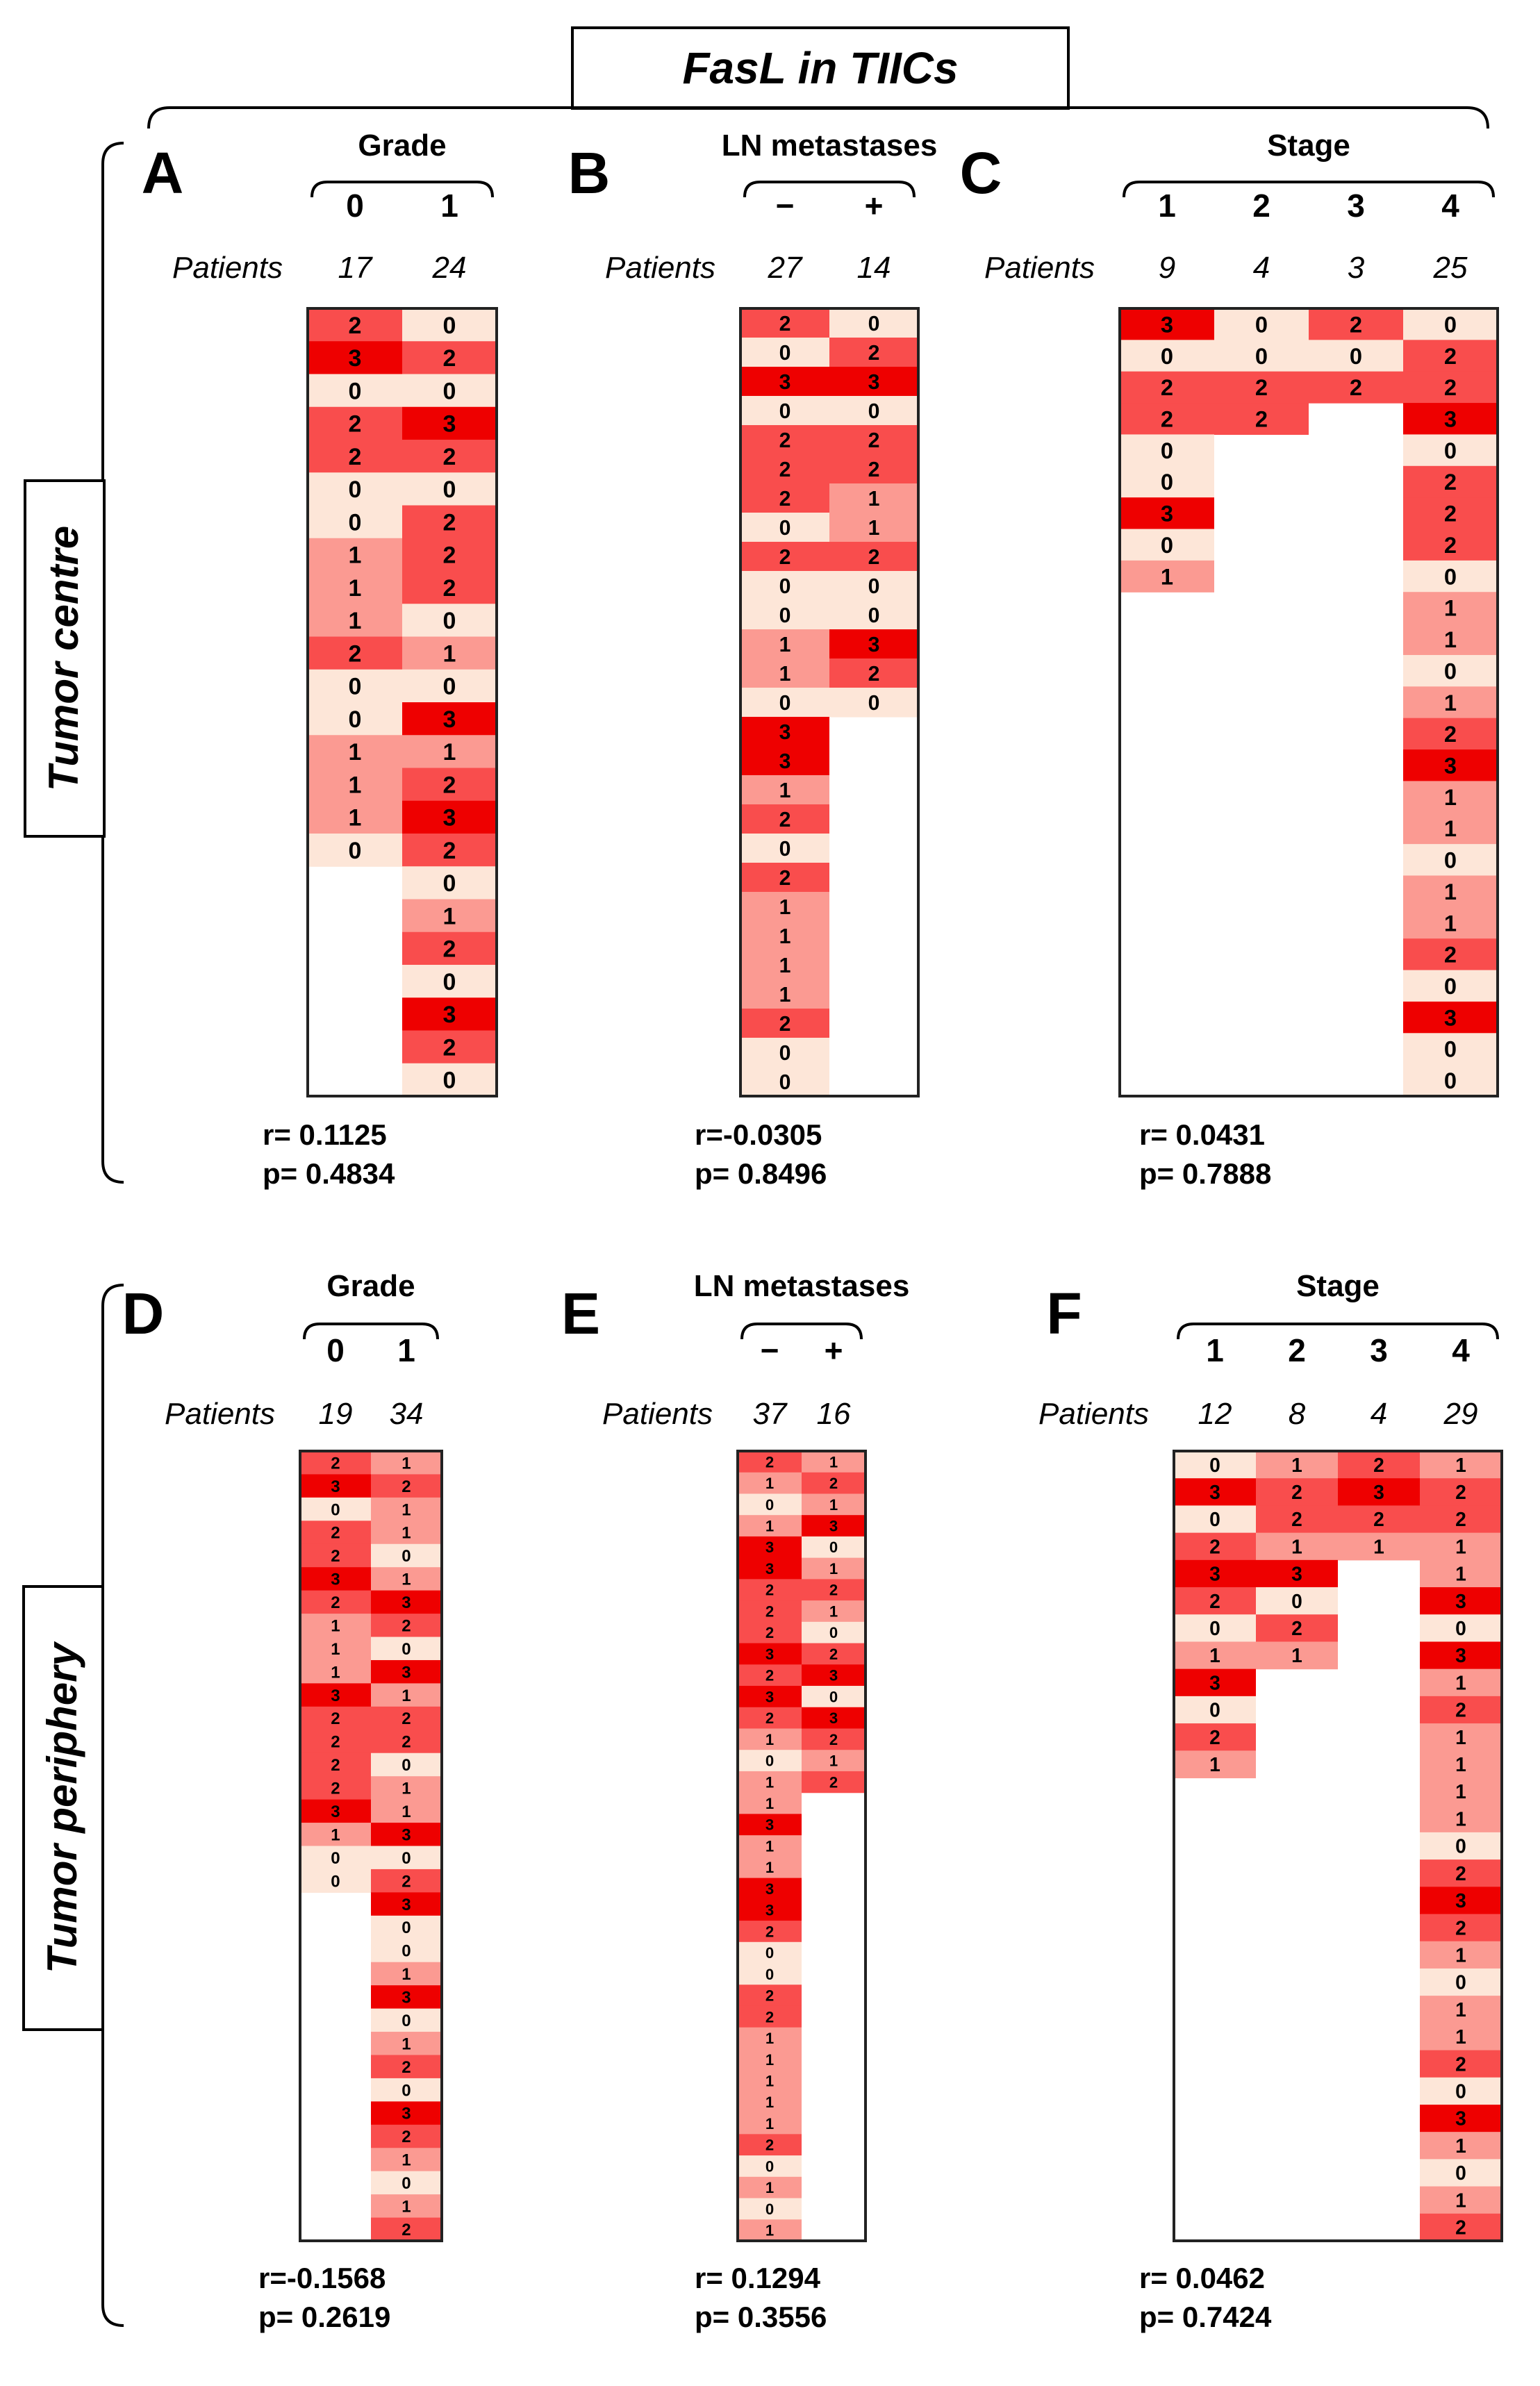 This screenshot has height=2386, width=1540. What do you see at coordinates (1064, 1314) in the screenshot?
I see `panel-letter: F` at bounding box center [1064, 1314].